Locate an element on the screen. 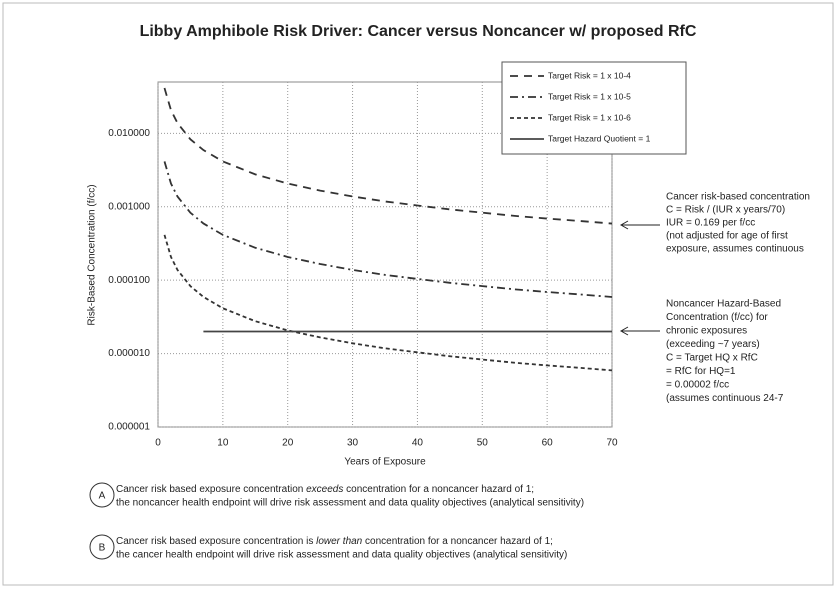 This screenshot has width=836, height=593. legend-label: Target Risk = 1 x 10-5 is located at coordinates (589, 96).